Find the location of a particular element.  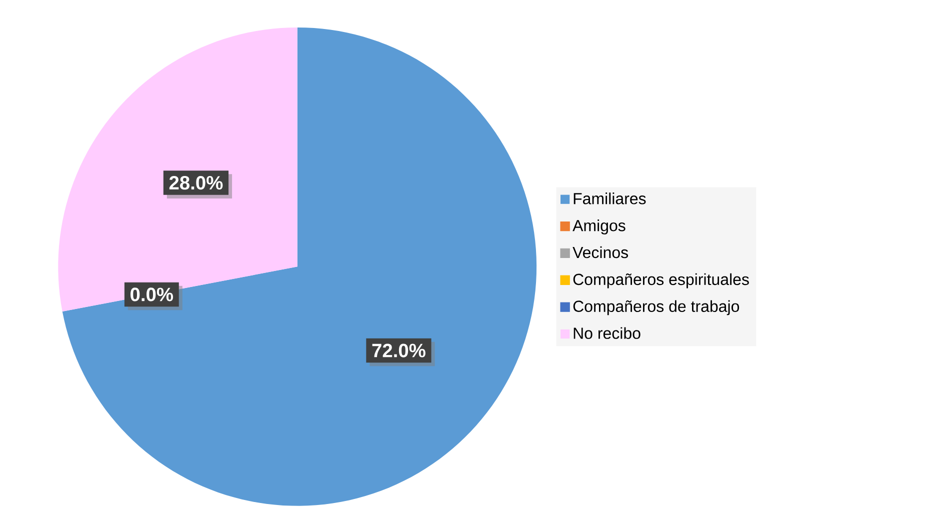

data-label: 28.0% is located at coordinates (196, 183).